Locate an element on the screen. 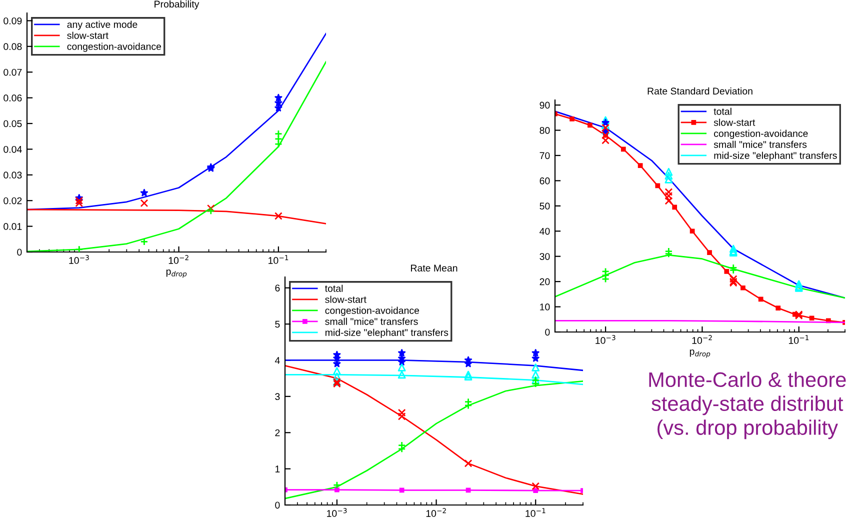 Image resolution: width=849 pixels, height=529 pixels. y-tick-label: 60 is located at coordinates (545, 180).